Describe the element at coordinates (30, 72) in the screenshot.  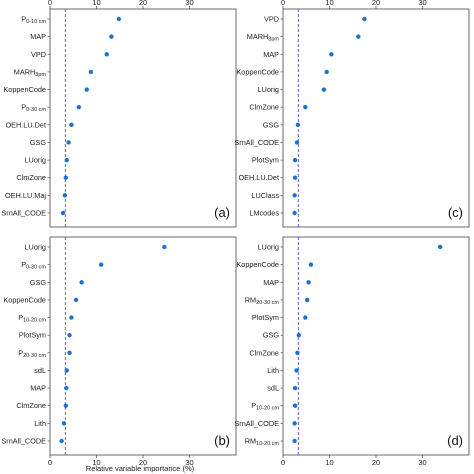
I see `category-label: MARH3pm` at that location.